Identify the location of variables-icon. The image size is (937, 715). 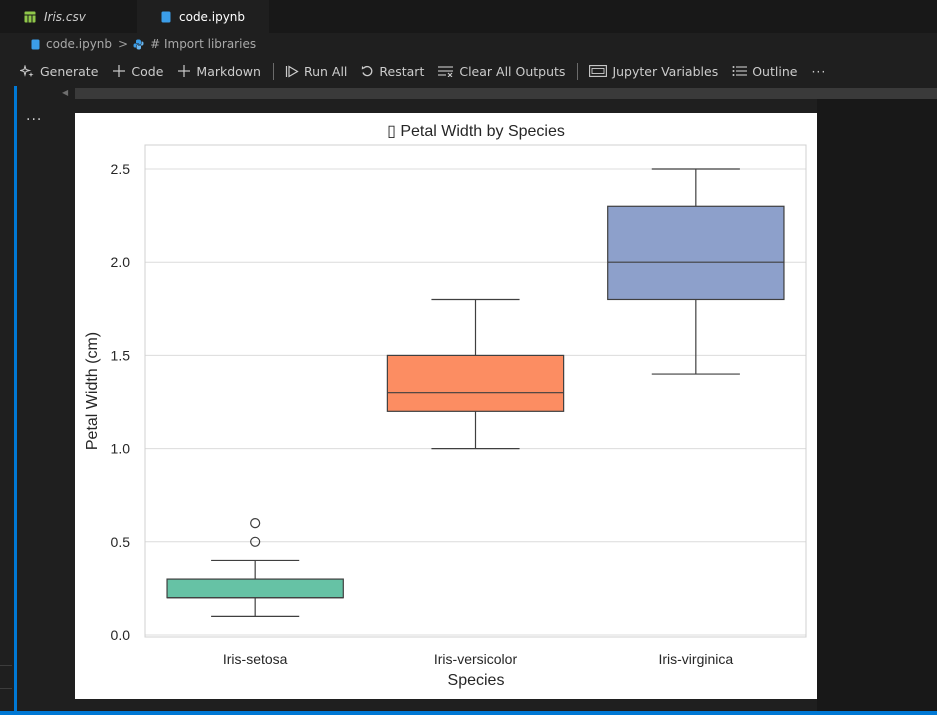
(598, 71).